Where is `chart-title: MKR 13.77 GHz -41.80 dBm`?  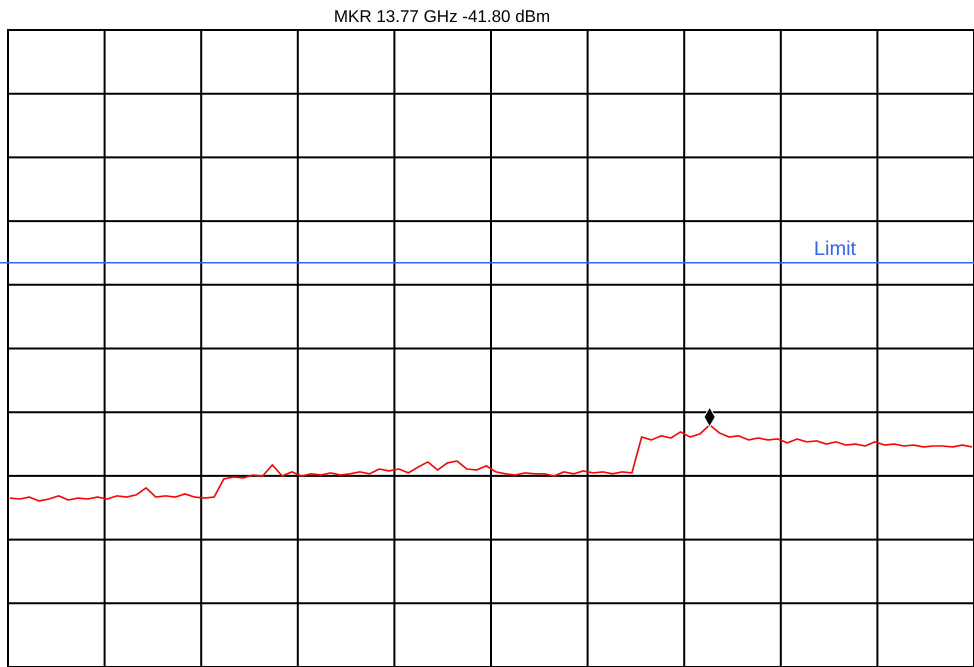
chart-title: MKR 13.77 GHz -41.80 dBm is located at coordinates (442, 16).